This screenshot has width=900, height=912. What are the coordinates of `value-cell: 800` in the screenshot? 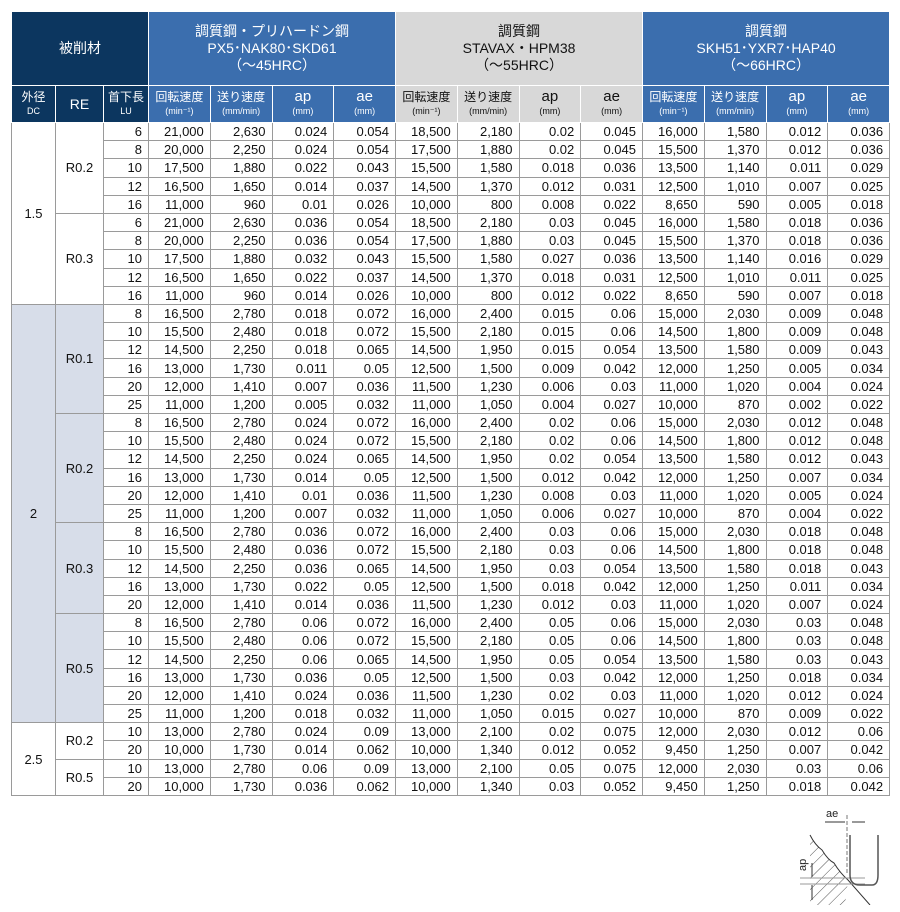 It's located at (488, 204).